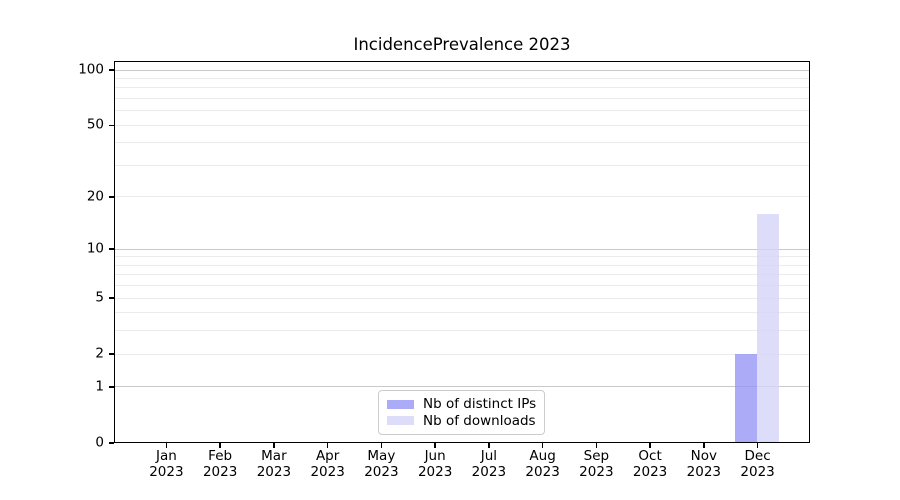  I want to click on x-tick-label-jul: Jul 2023, so click(489, 464).